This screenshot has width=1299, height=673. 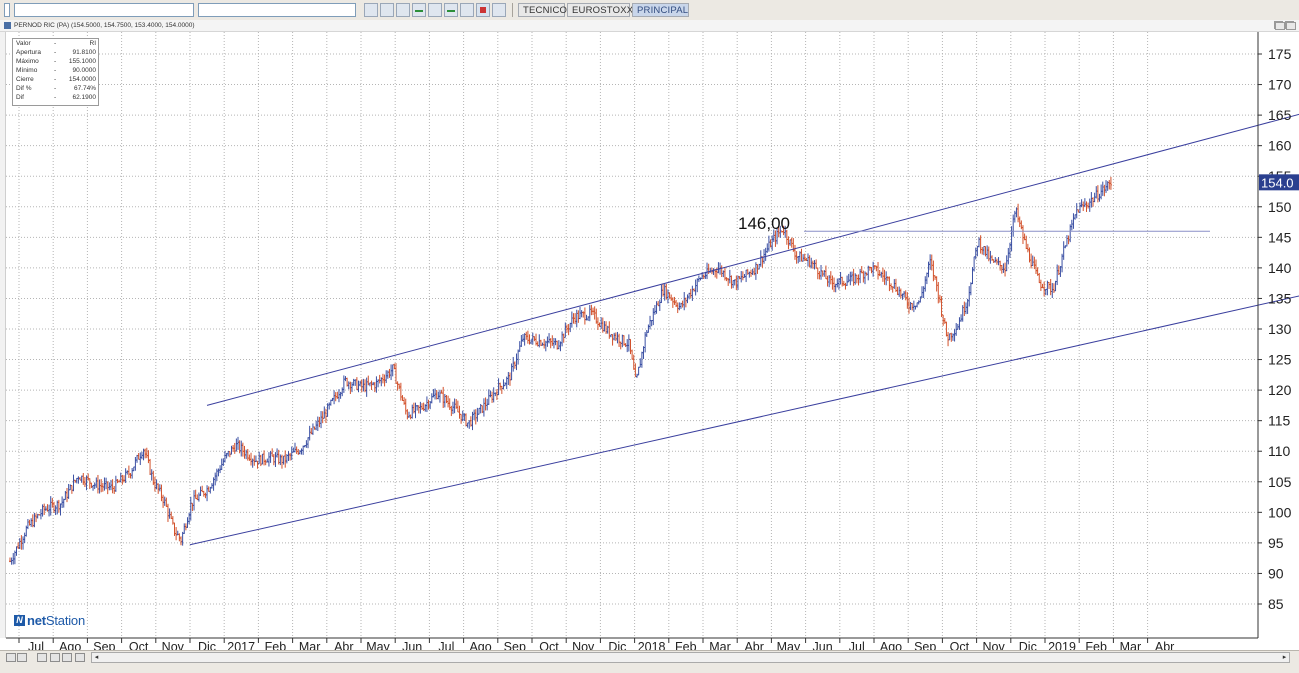 What do you see at coordinates (1279, 451) in the screenshot?
I see `price-tick-label: 110` at bounding box center [1279, 451].